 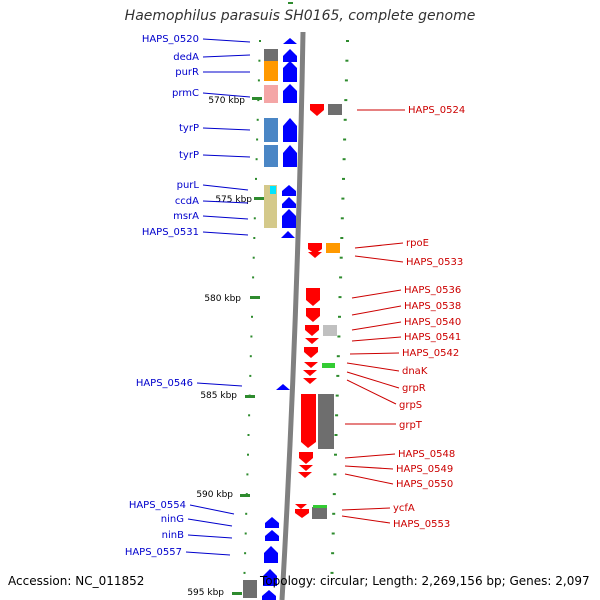 What do you see at coordinates (153, 552) in the screenshot?
I see `gene-label: HAPS_0557` at bounding box center [153, 552].